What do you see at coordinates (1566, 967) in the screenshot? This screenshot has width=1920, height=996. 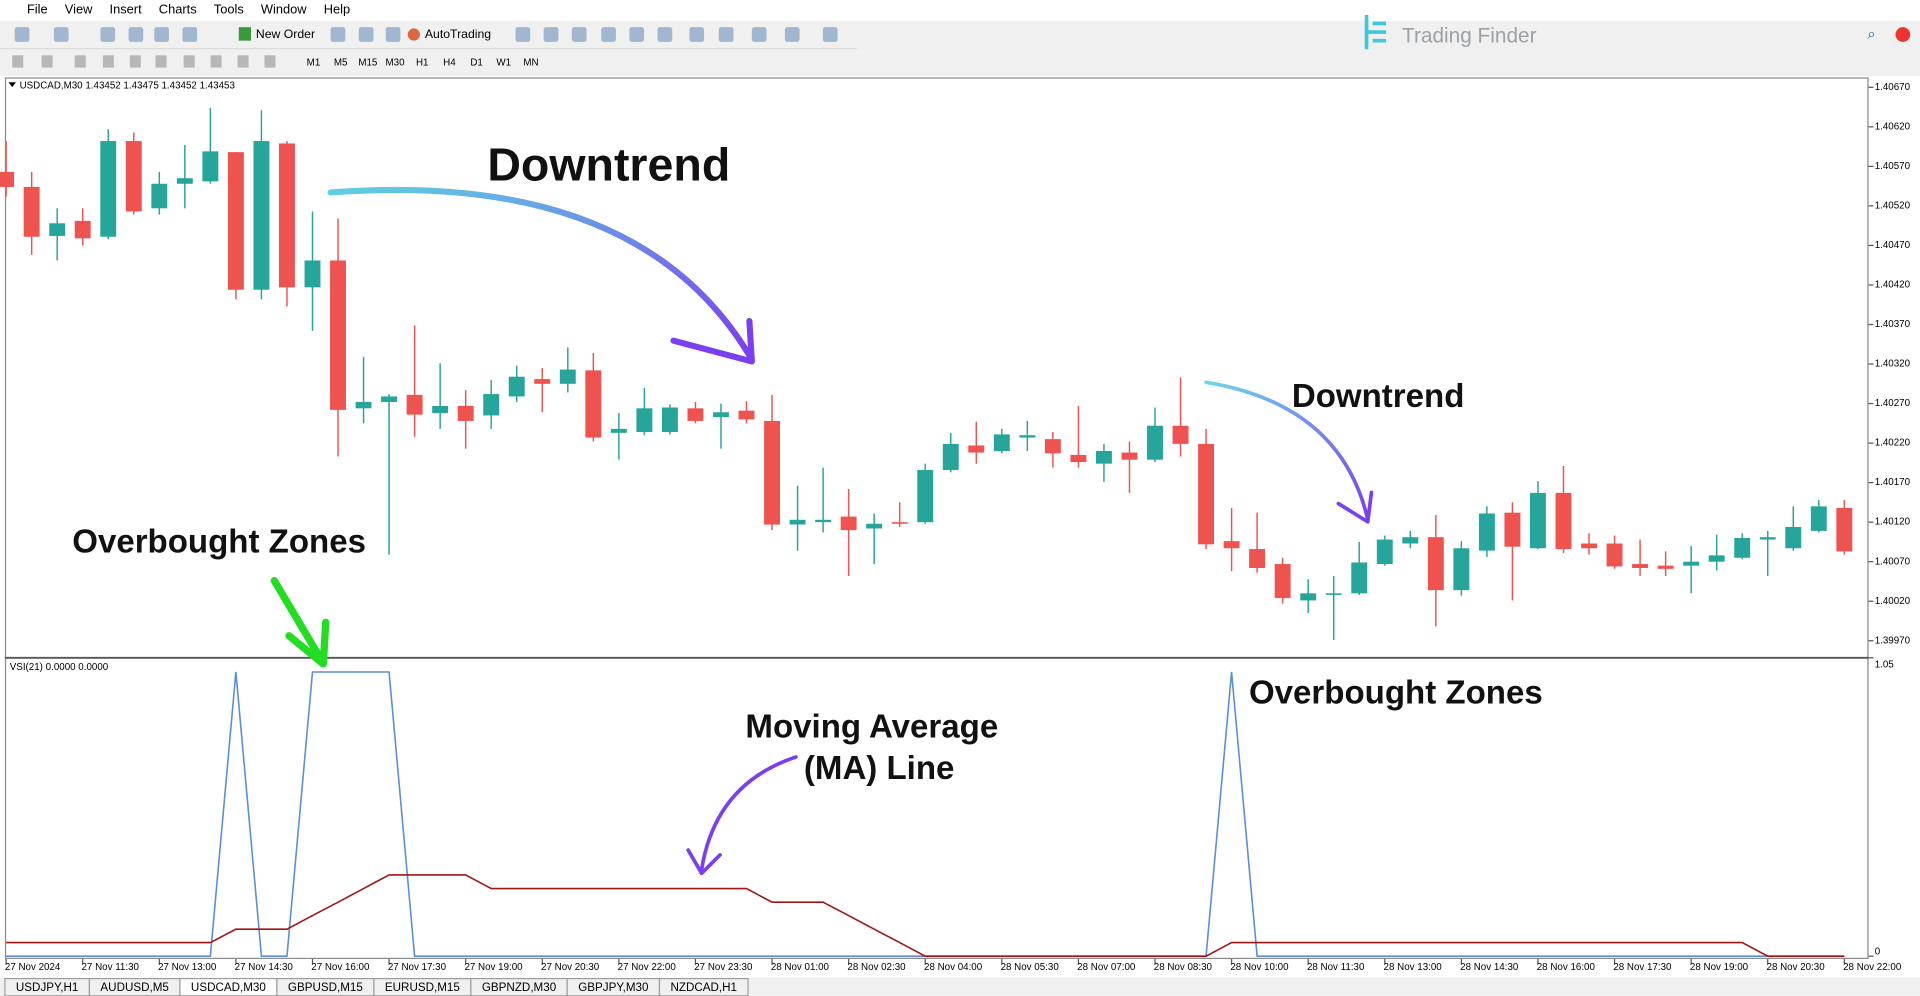 I see `x-tick-label: 28 Nov 16:00` at bounding box center [1566, 967].